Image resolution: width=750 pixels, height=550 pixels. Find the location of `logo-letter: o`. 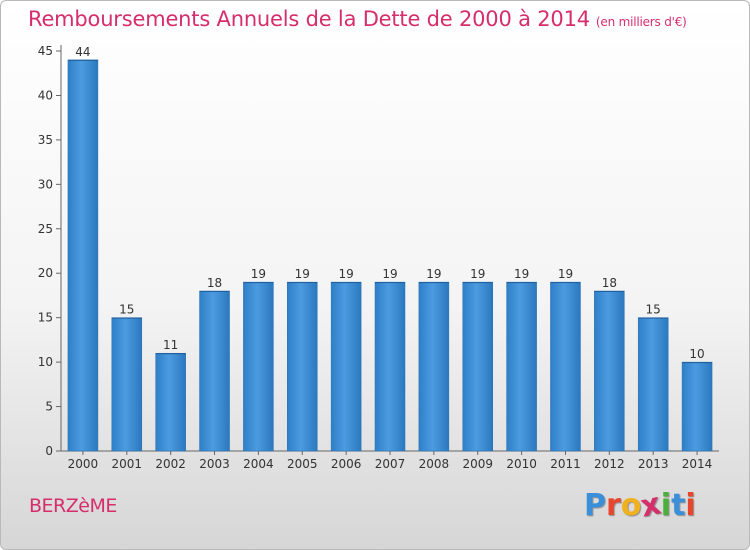

logo-letter: o is located at coordinates (631, 505).